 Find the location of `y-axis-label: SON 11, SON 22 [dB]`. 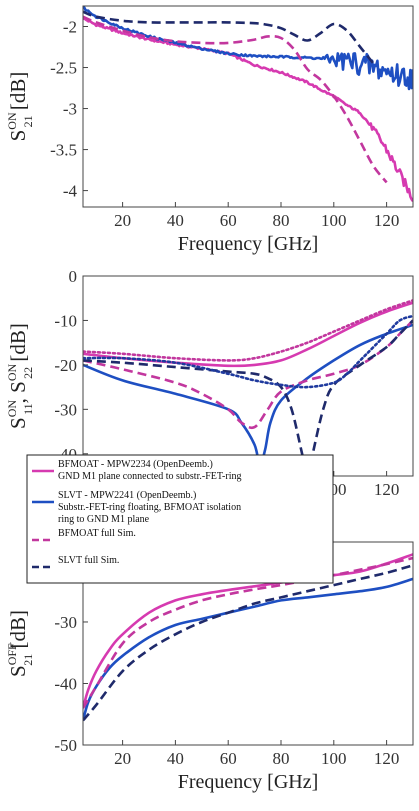

y-axis-label: SON 11, SON 22 [dB] is located at coordinates (20, 376).